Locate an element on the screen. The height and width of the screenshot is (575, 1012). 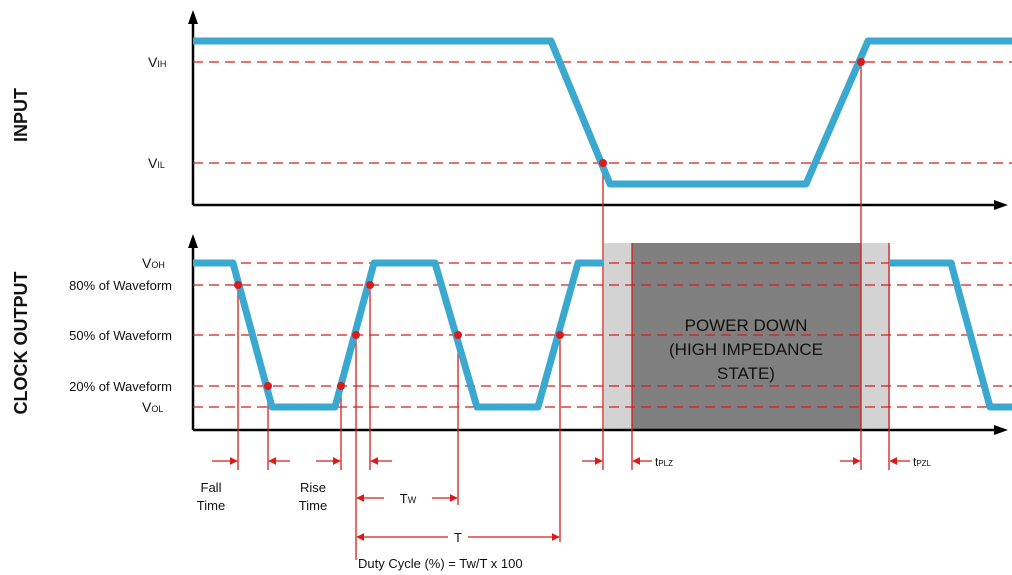
power-down-inner-band is located at coordinates (746, 336).